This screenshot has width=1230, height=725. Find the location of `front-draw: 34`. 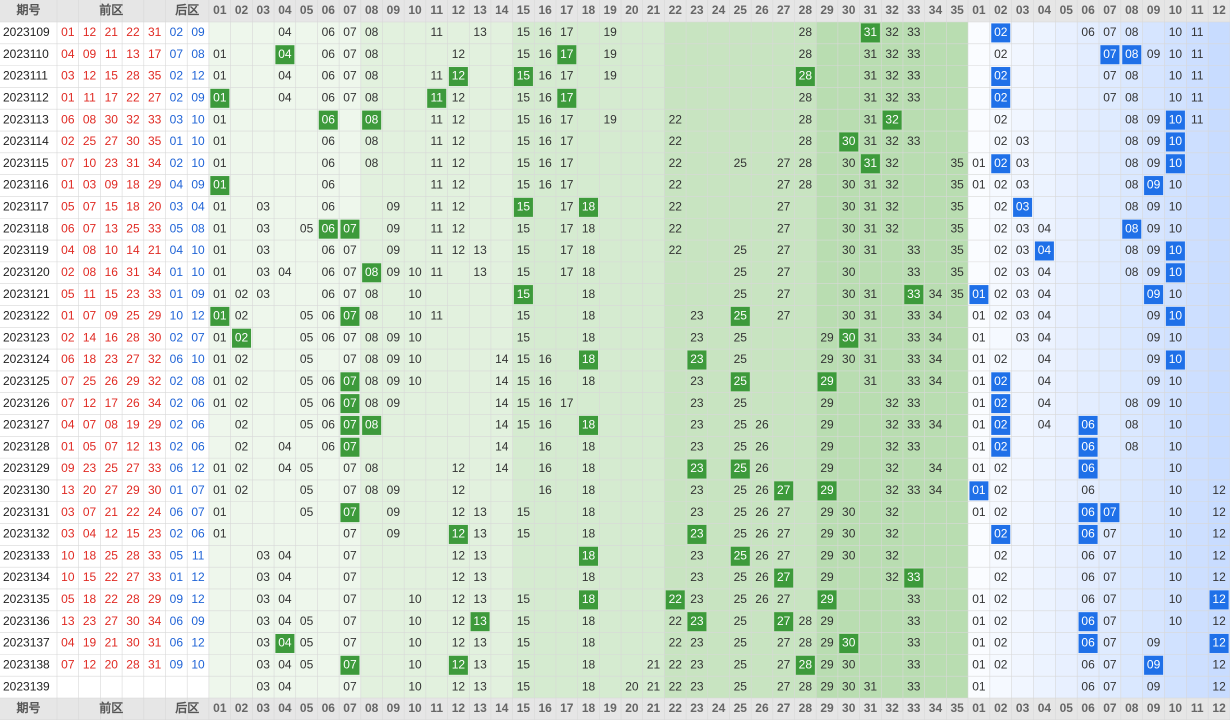

front-draw: 34 is located at coordinates (155, 403).